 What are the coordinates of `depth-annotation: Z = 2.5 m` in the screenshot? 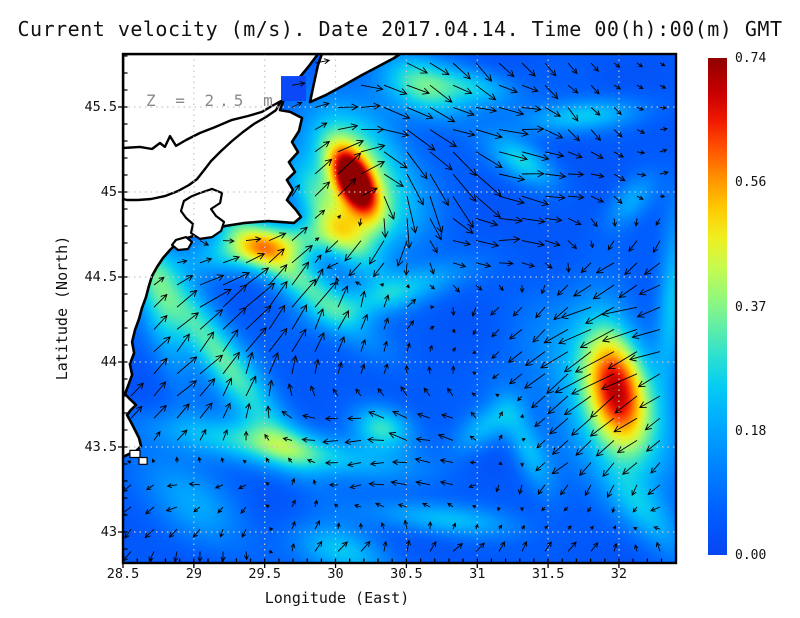 It's located at (212, 100).